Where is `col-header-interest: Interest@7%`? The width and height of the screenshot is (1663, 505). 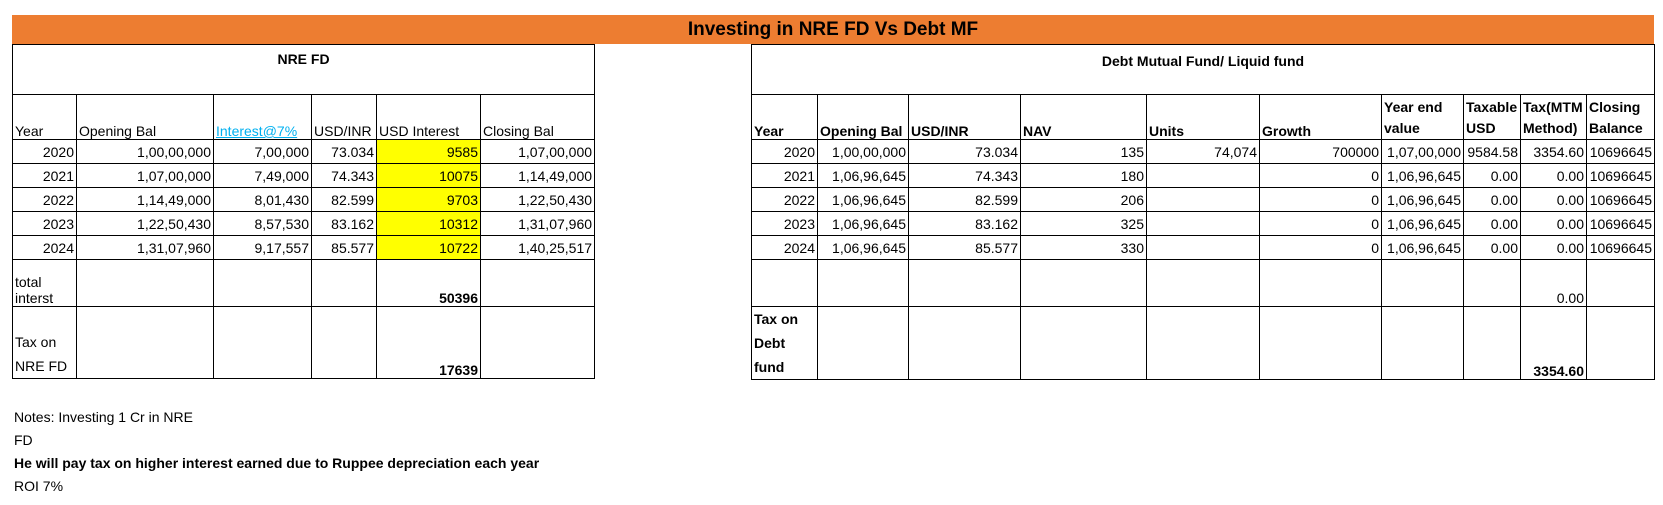
col-header-interest: Interest@7% is located at coordinates (262, 117).